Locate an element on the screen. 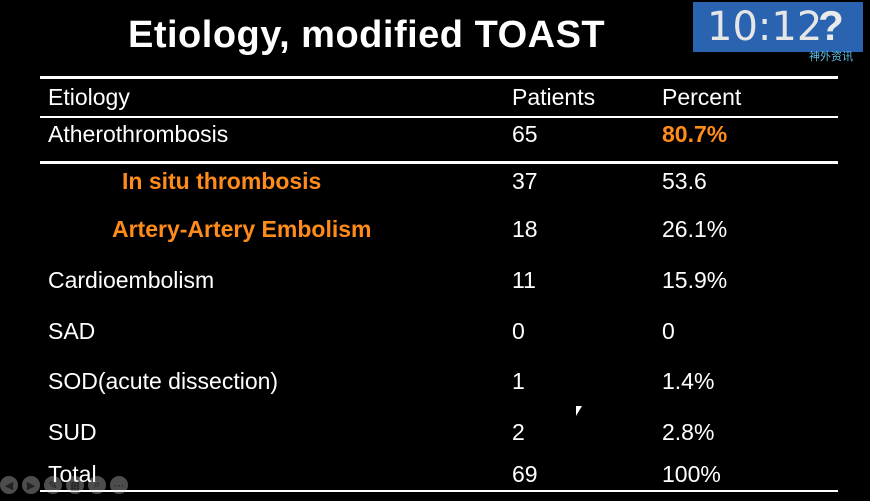 The height and width of the screenshot is (501, 870). question-mark-icon: ? is located at coordinates (831, 25).